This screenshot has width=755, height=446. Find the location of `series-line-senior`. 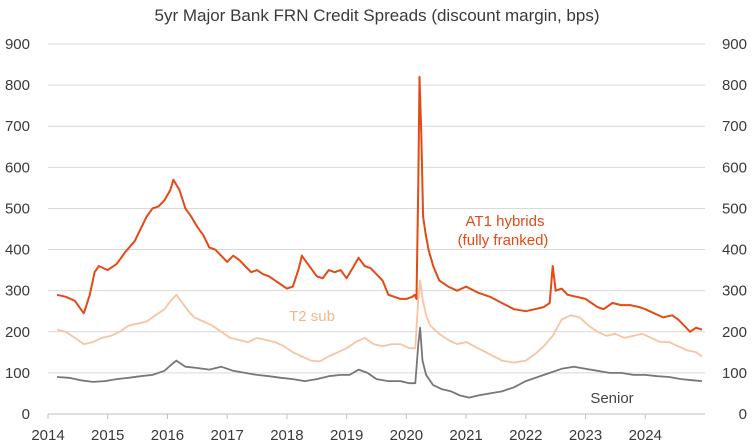

series-line-senior is located at coordinates (379, 362).